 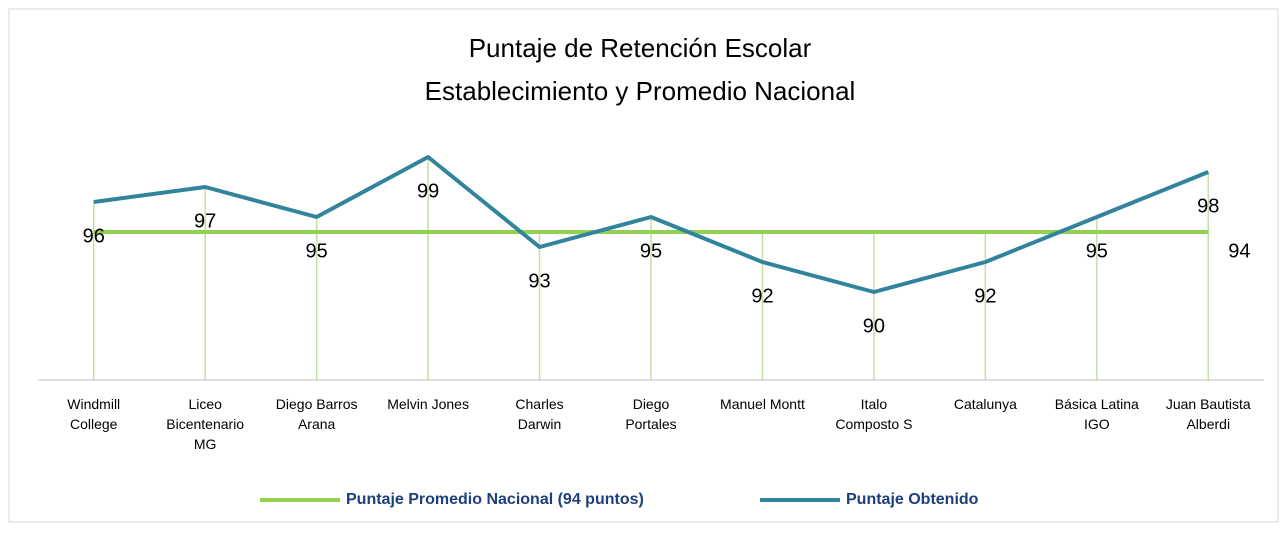 I want to click on x-tick-label-line: Juan Bautista, so click(x=1208, y=404).